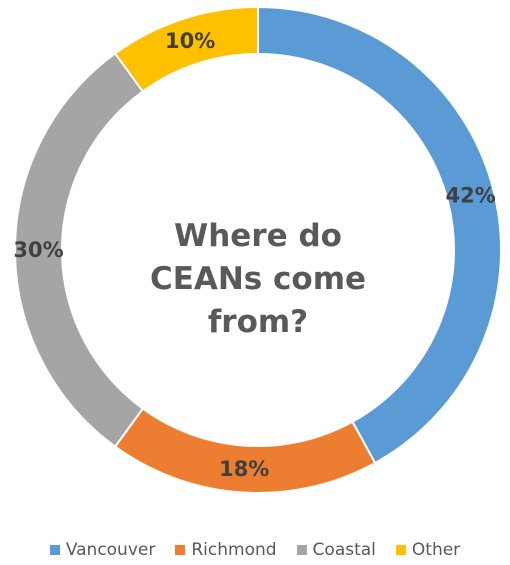 The height and width of the screenshot is (565, 510). I want to click on chart-title-line-2: CEANs come, so click(258, 279).